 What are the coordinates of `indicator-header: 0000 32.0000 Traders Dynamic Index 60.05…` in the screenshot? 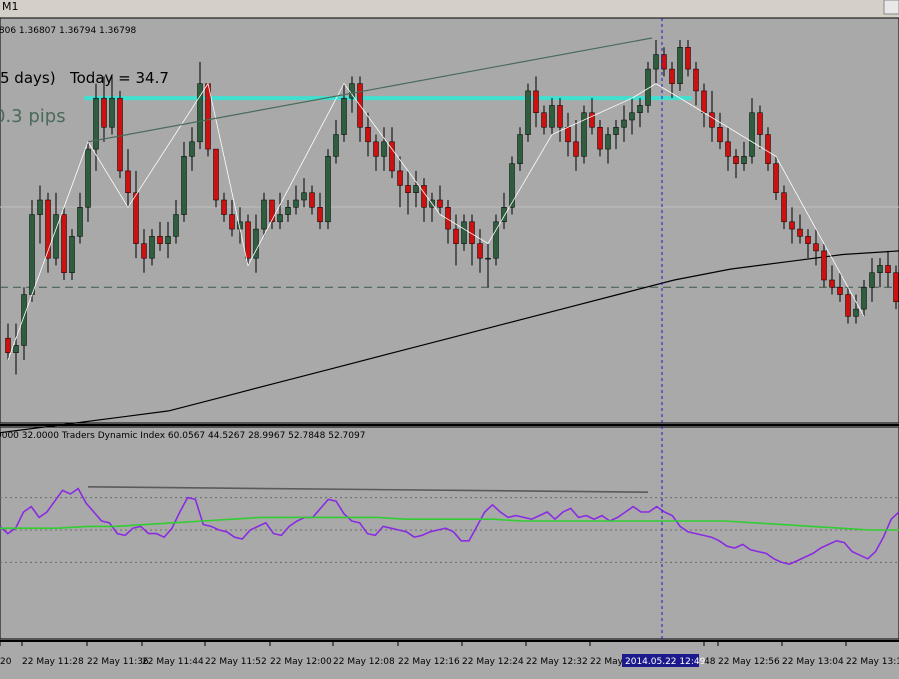 It's located at (182, 436).